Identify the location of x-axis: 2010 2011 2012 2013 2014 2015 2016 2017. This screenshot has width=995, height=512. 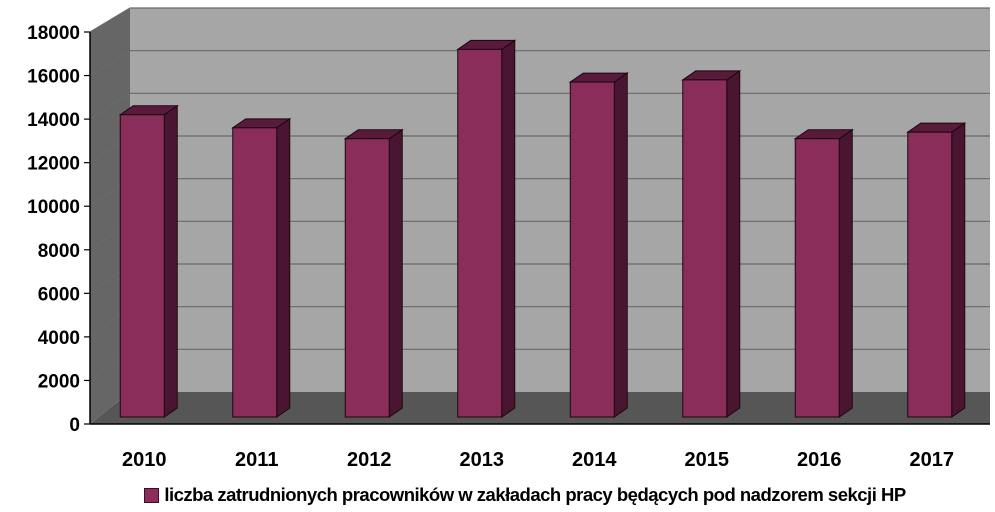
(540, 447).